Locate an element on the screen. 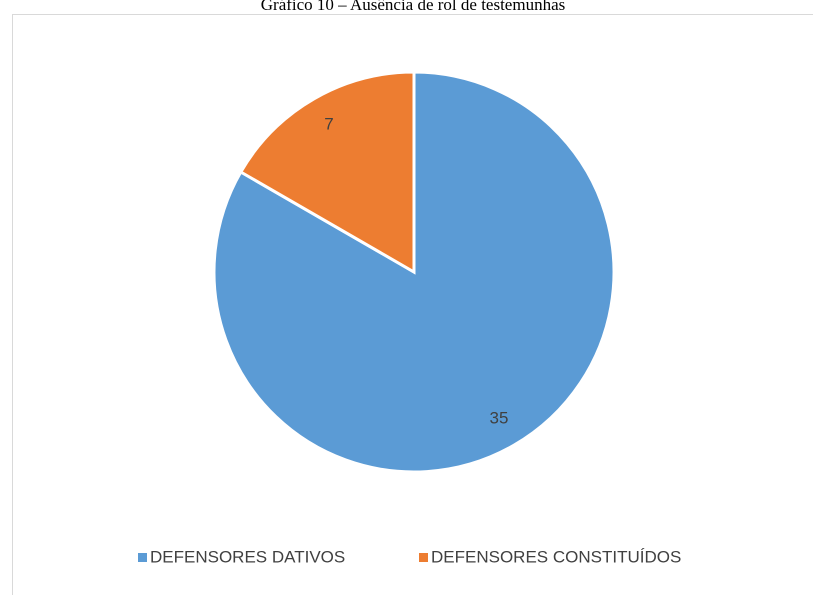 The image size is (813, 595). data-label: 35 is located at coordinates (499, 418).